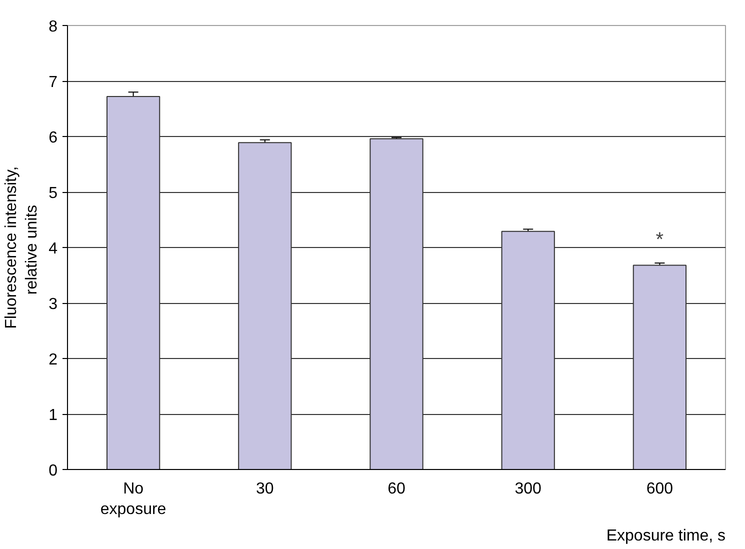 The height and width of the screenshot is (549, 745). I want to click on y-axis-title: Fluorescence intensity, relative units, so click(22, 247).